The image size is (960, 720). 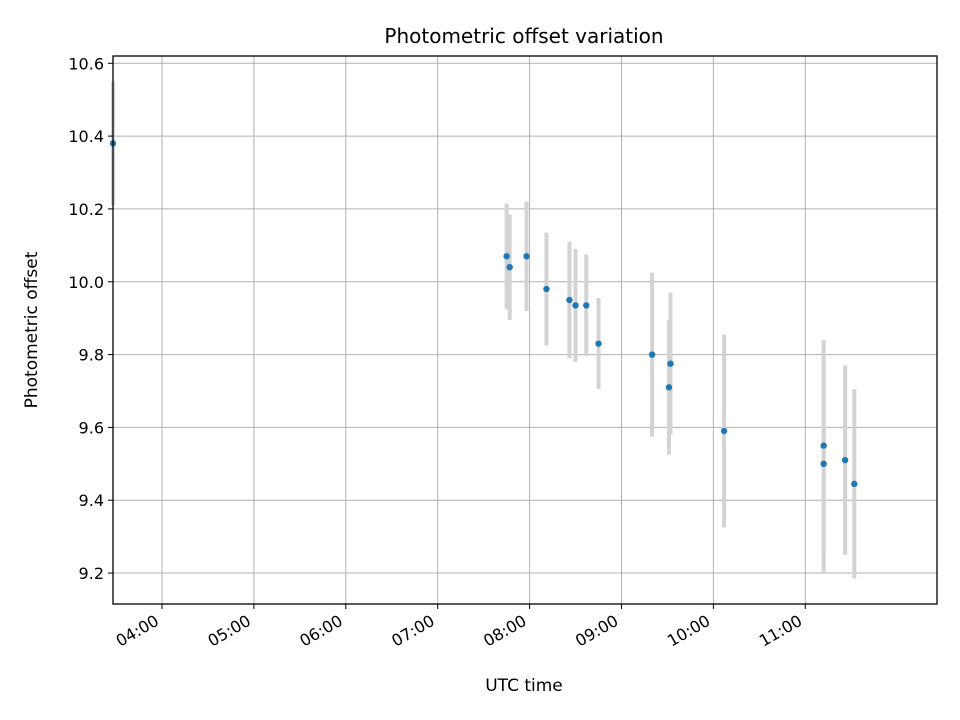 What do you see at coordinates (320, 631) in the screenshot?
I see `x-tick-label: 06:00` at bounding box center [320, 631].